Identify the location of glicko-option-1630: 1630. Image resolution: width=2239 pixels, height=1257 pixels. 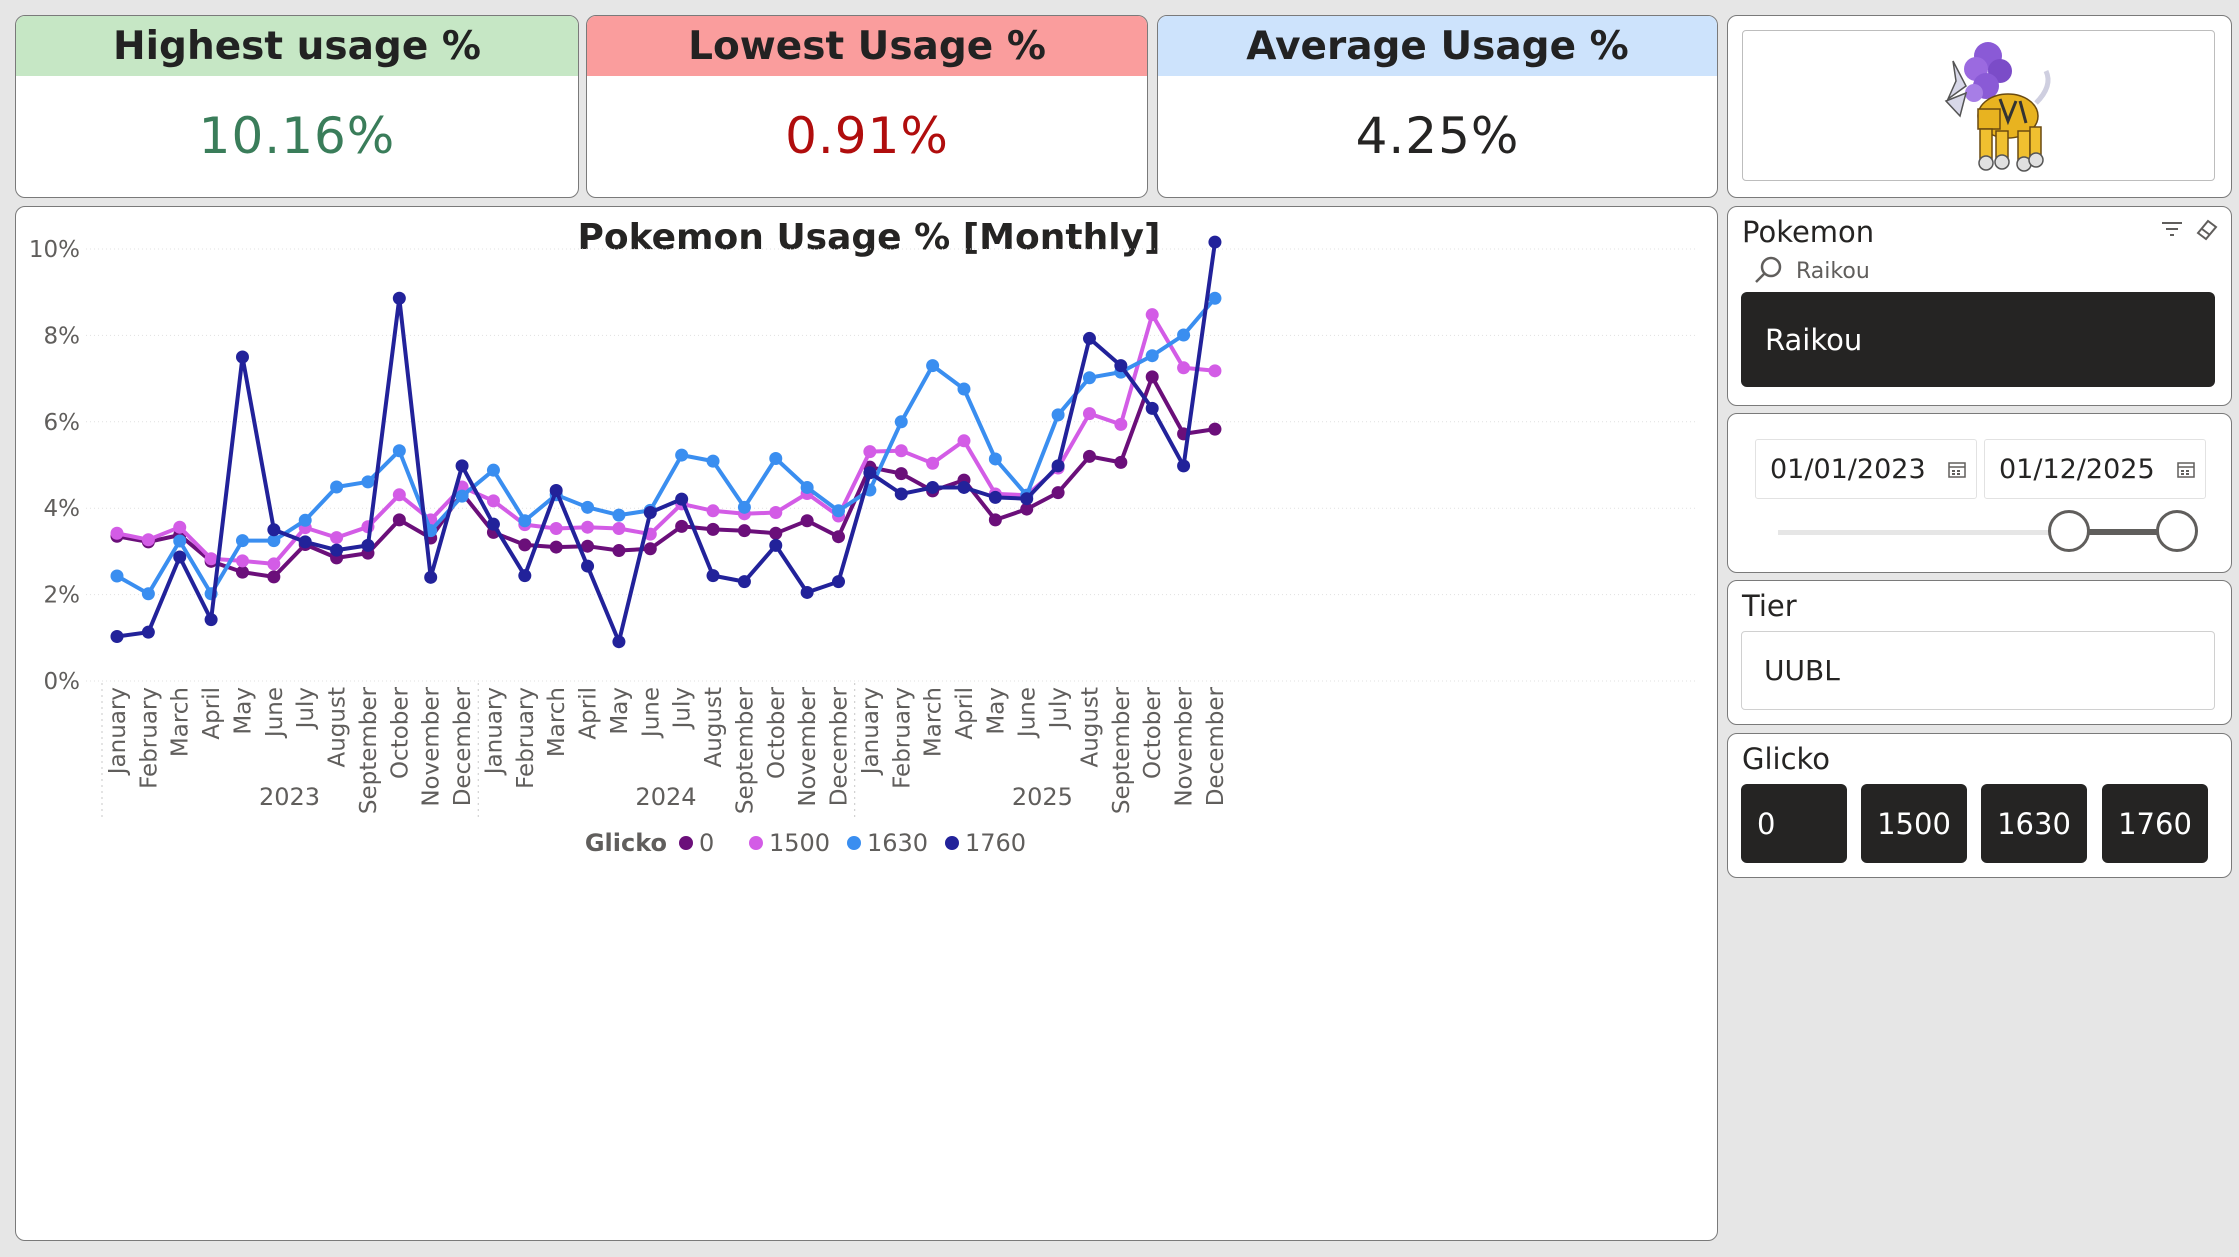
(2034, 823).